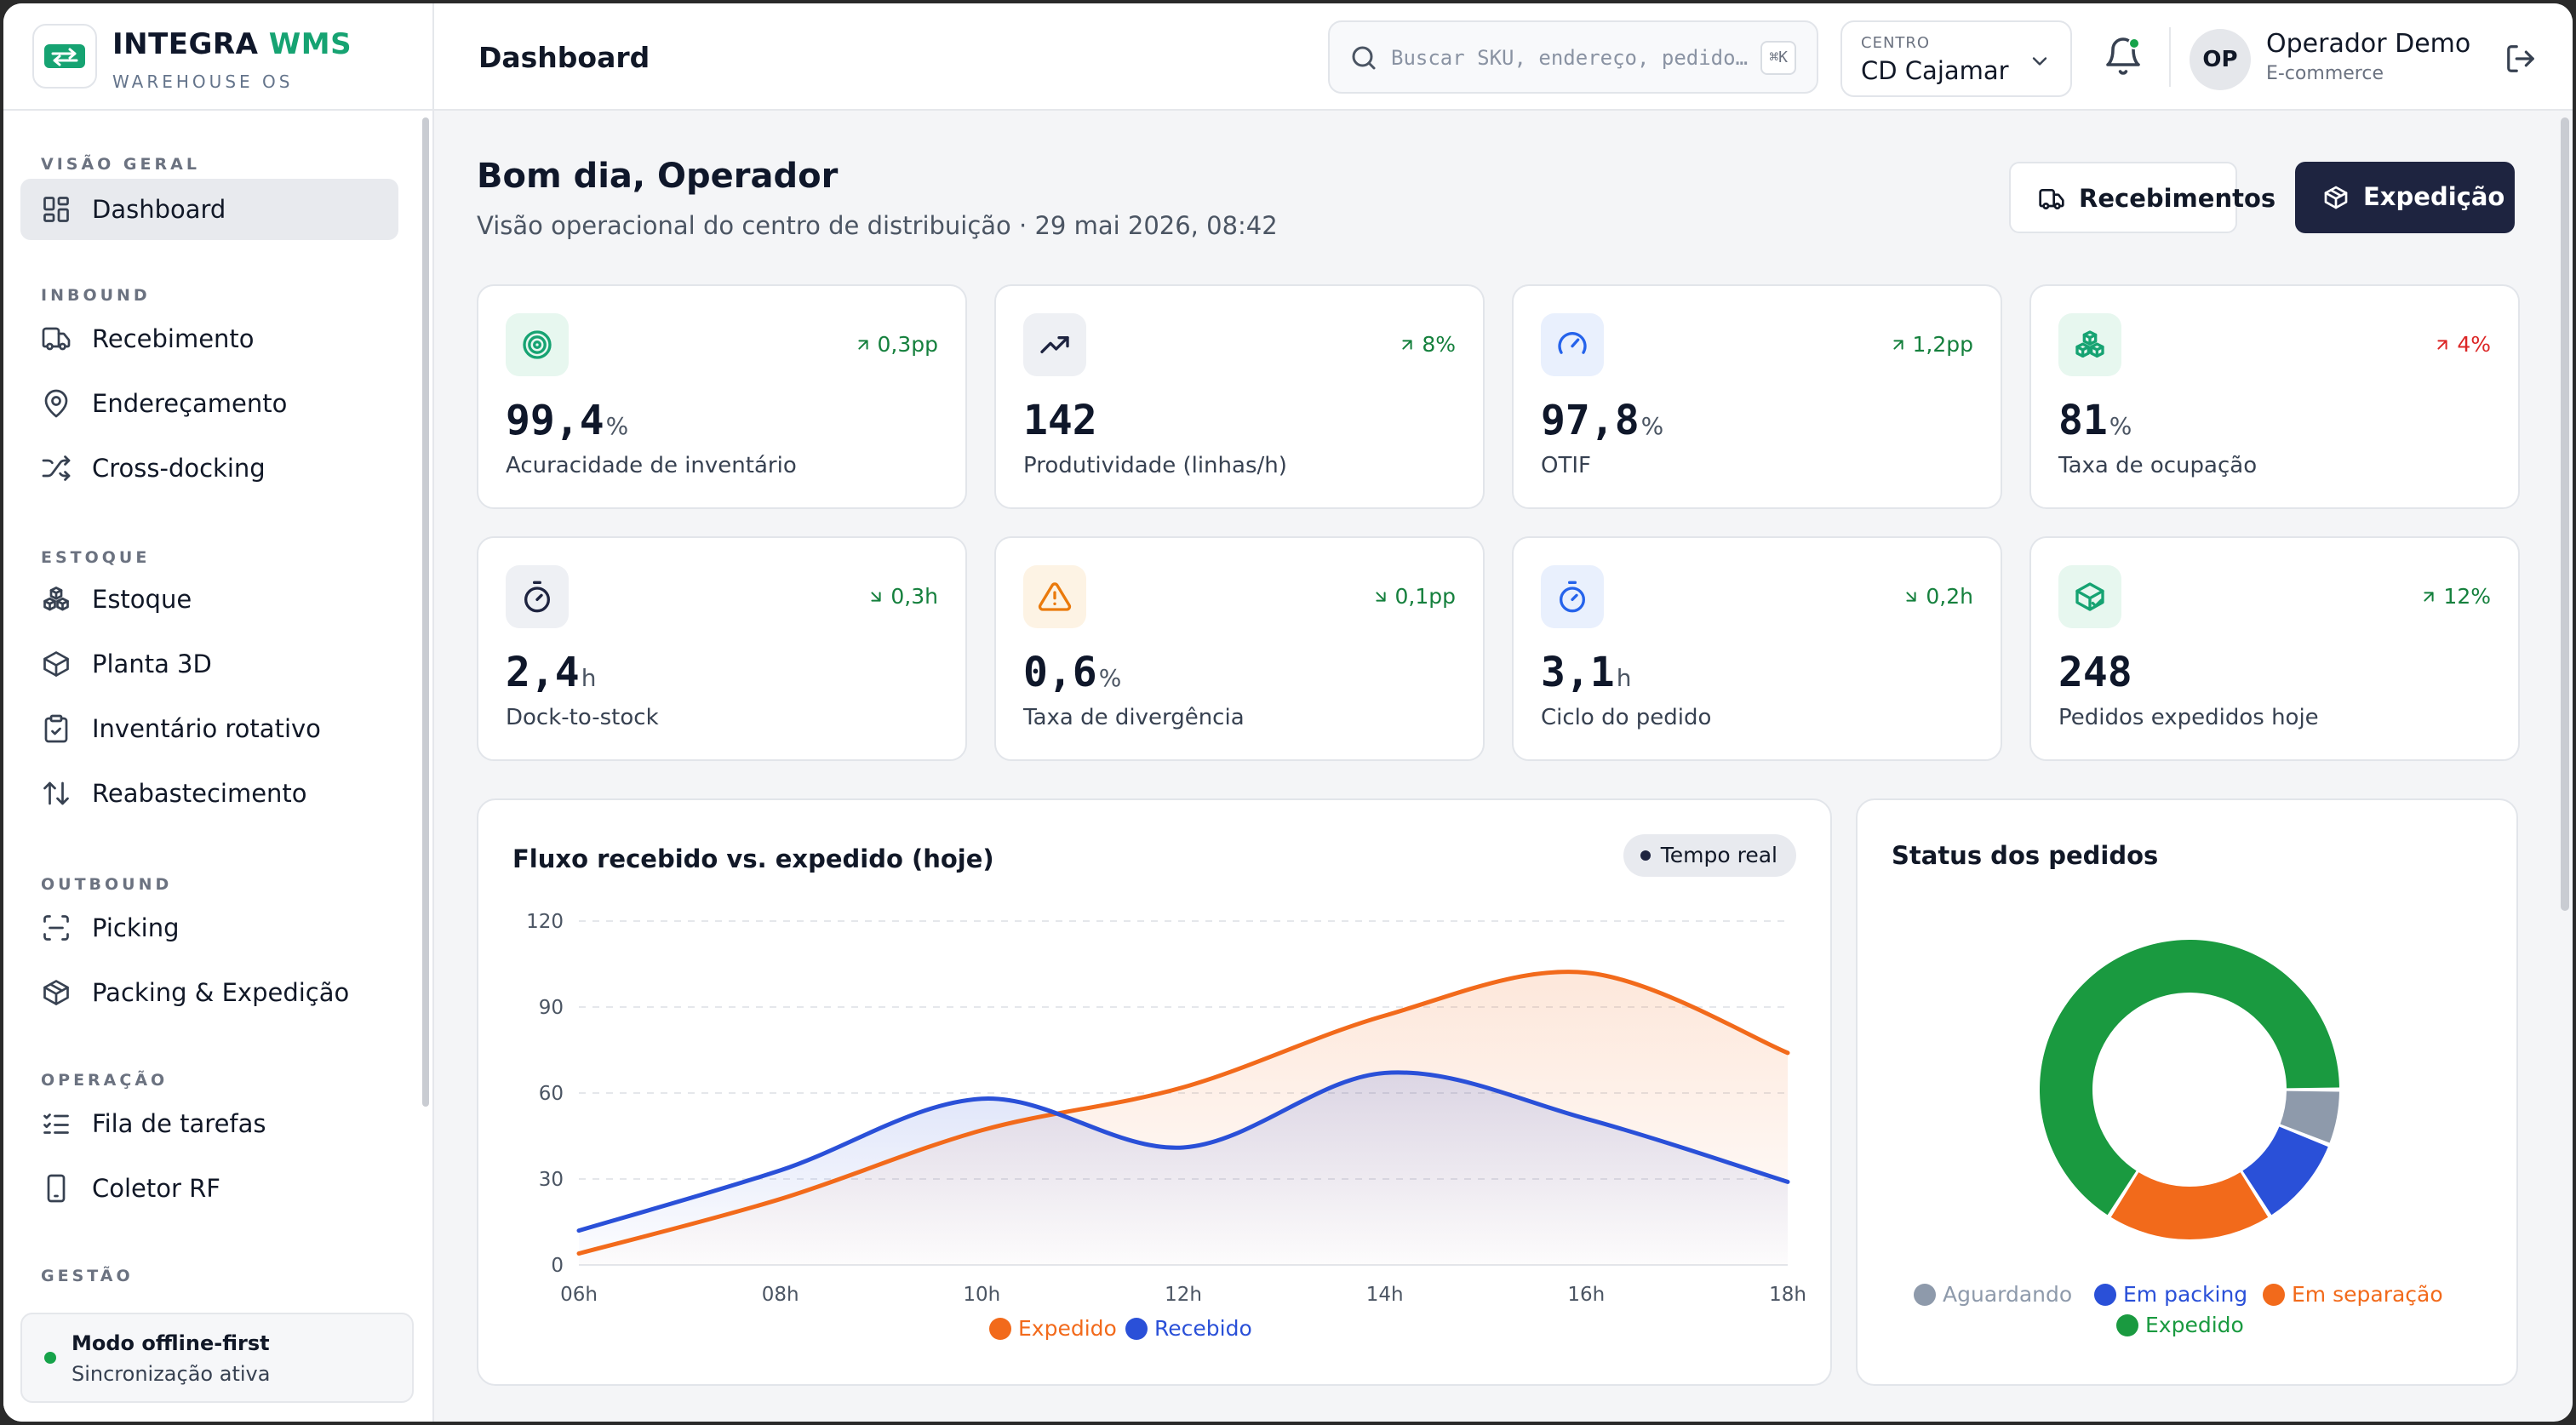 The image size is (2576, 1425). What do you see at coordinates (1413, 597) in the screenshot?
I see `kpi-trend: 0,1pp` at bounding box center [1413, 597].